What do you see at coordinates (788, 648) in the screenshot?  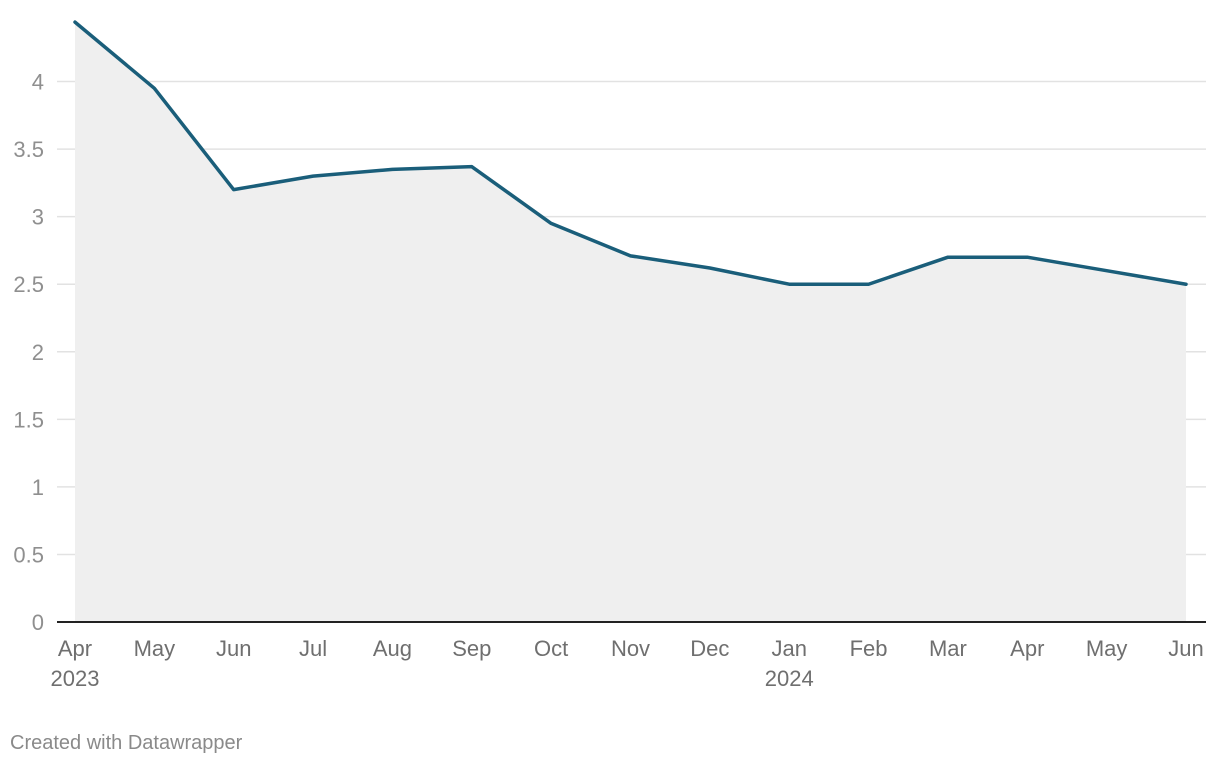 I see `x-tick-label: Jan` at bounding box center [788, 648].